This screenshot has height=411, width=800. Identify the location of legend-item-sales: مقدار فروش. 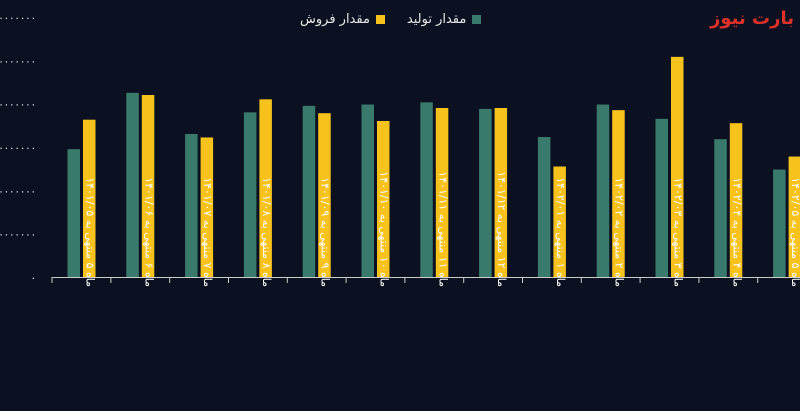
(342, 19).